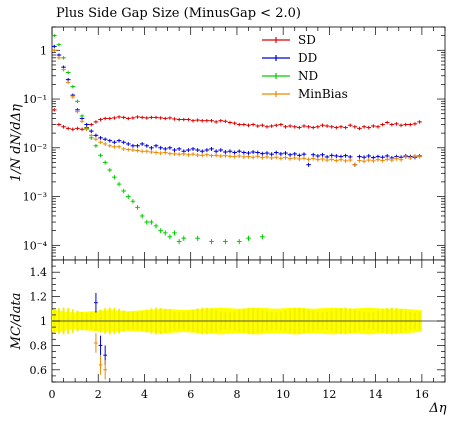  Describe the element at coordinates (422, 394) in the screenshot. I see `x-tick-label: 16` at that location.